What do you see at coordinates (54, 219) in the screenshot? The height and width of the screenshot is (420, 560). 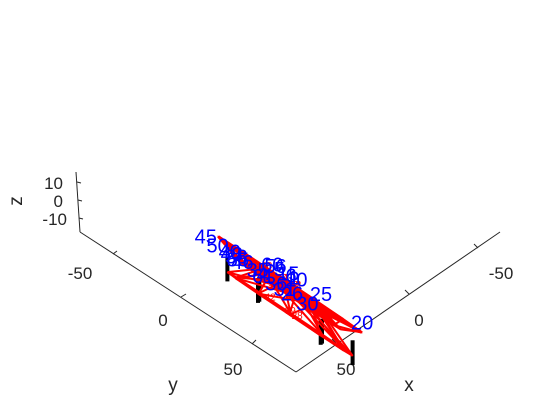 I see `z-tick-label: -10` at bounding box center [54, 219].